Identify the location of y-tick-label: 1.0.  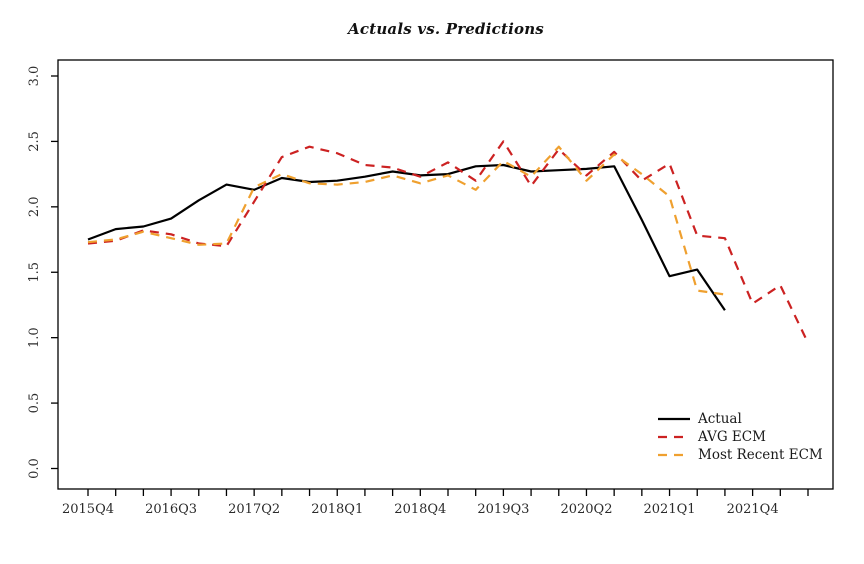
(34, 337).